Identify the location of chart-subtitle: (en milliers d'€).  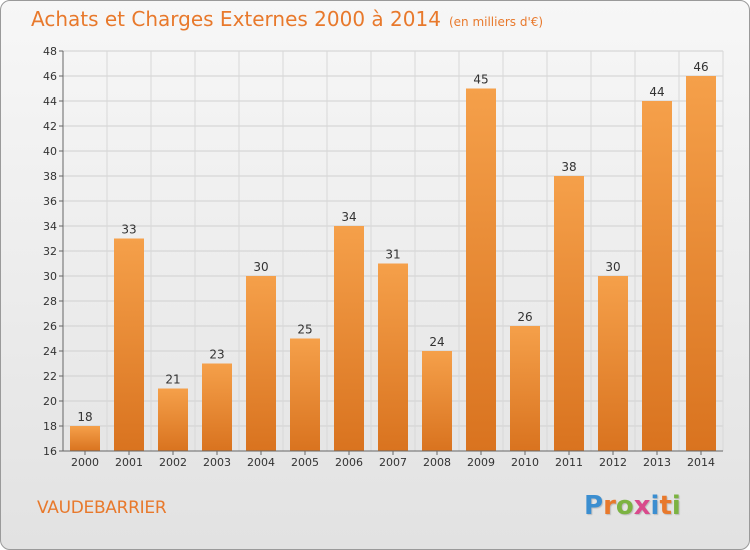
(496, 22).